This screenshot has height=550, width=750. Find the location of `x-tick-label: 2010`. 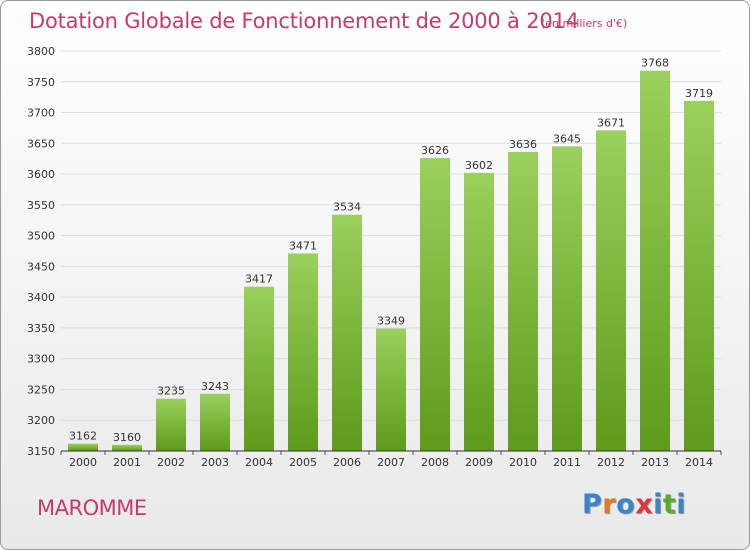

x-tick-label: 2010 is located at coordinates (523, 462).